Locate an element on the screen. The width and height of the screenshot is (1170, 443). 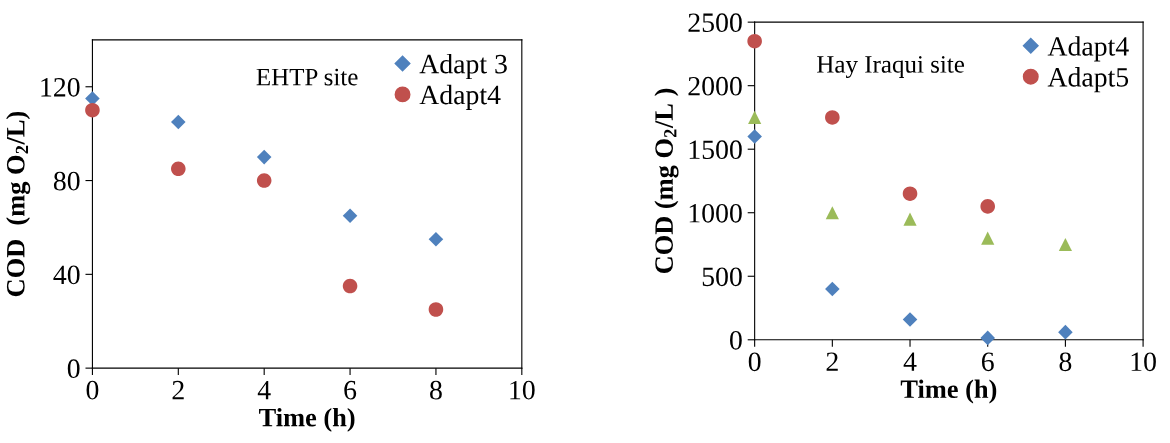
legend-label: Adapt5 is located at coordinates (1088, 80).